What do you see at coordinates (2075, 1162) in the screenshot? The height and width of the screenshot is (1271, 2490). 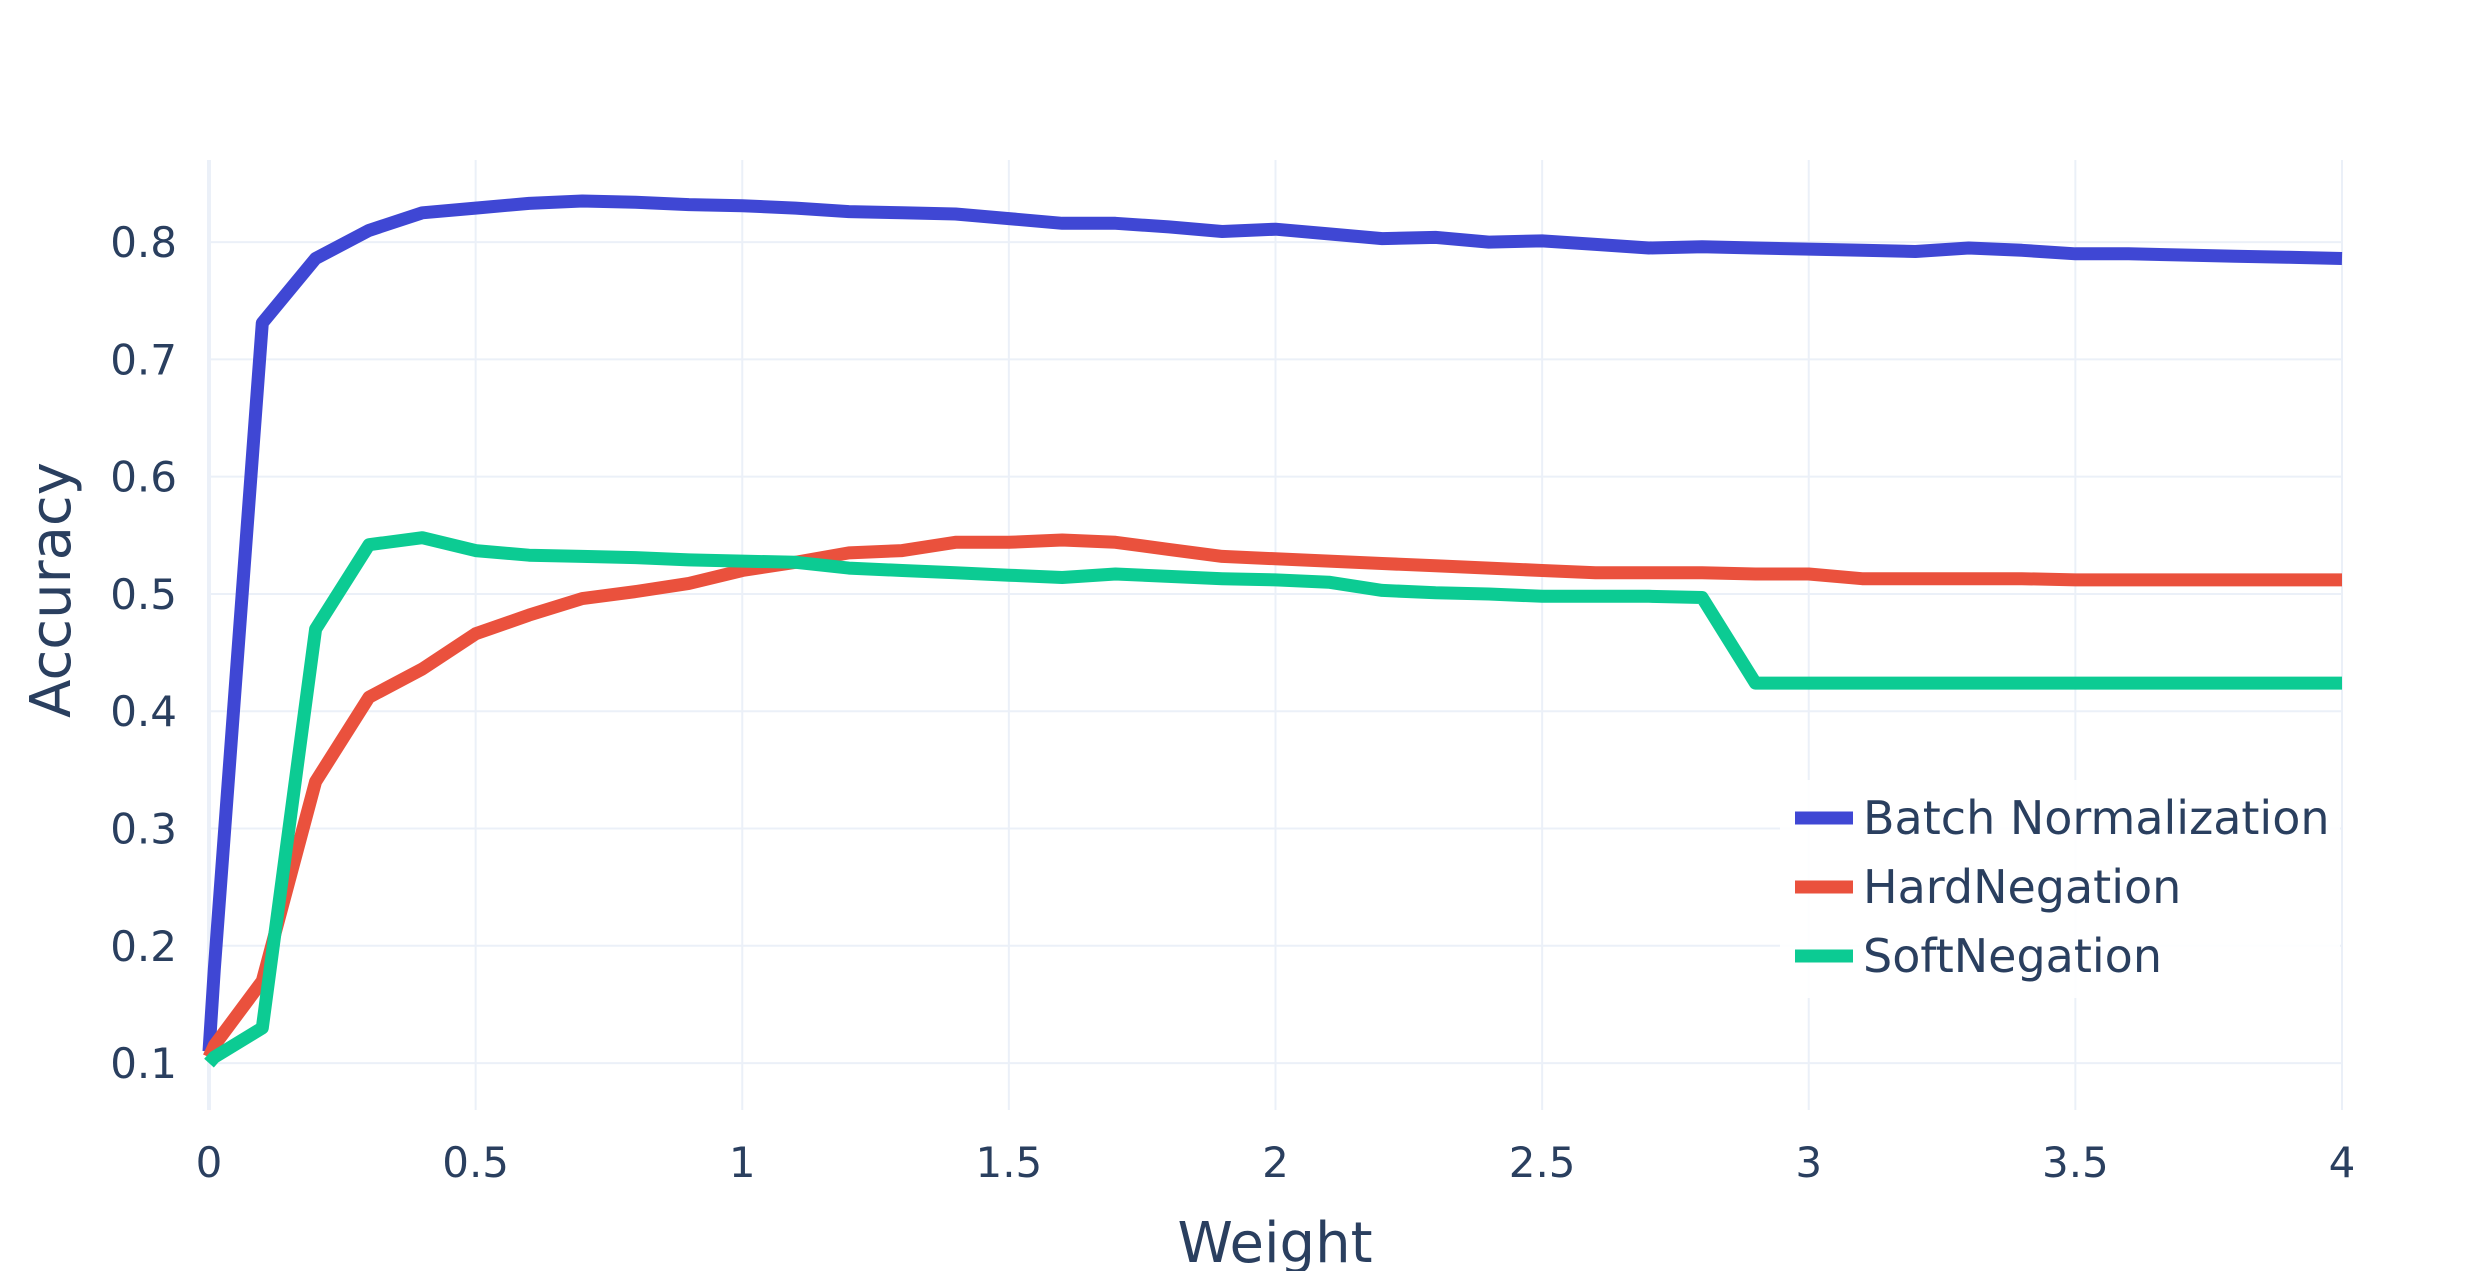 I see `x-tick-label: 3.5` at bounding box center [2075, 1162].